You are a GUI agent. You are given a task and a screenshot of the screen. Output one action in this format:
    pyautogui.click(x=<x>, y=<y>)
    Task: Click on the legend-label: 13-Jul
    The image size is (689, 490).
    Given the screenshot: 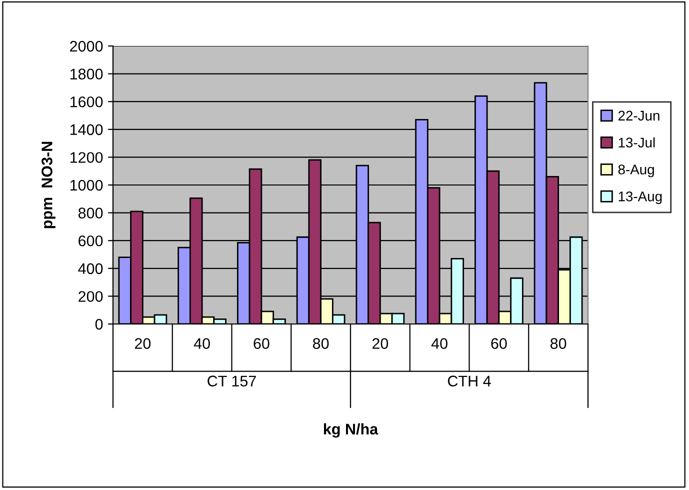 What is the action you would take?
    pyautogui.click(x=636, y=142)
    